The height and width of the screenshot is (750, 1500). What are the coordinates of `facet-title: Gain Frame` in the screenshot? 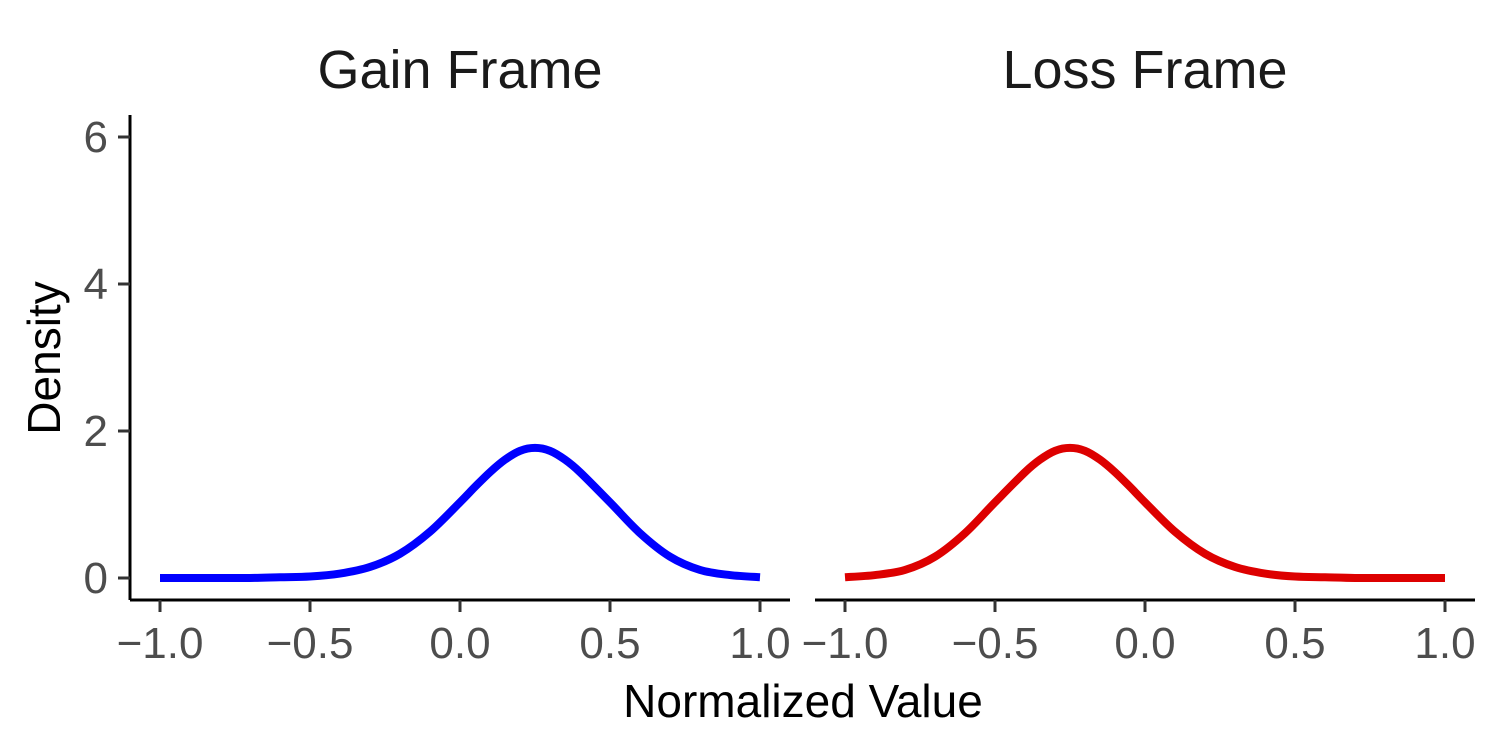 It's located at (459, 70).